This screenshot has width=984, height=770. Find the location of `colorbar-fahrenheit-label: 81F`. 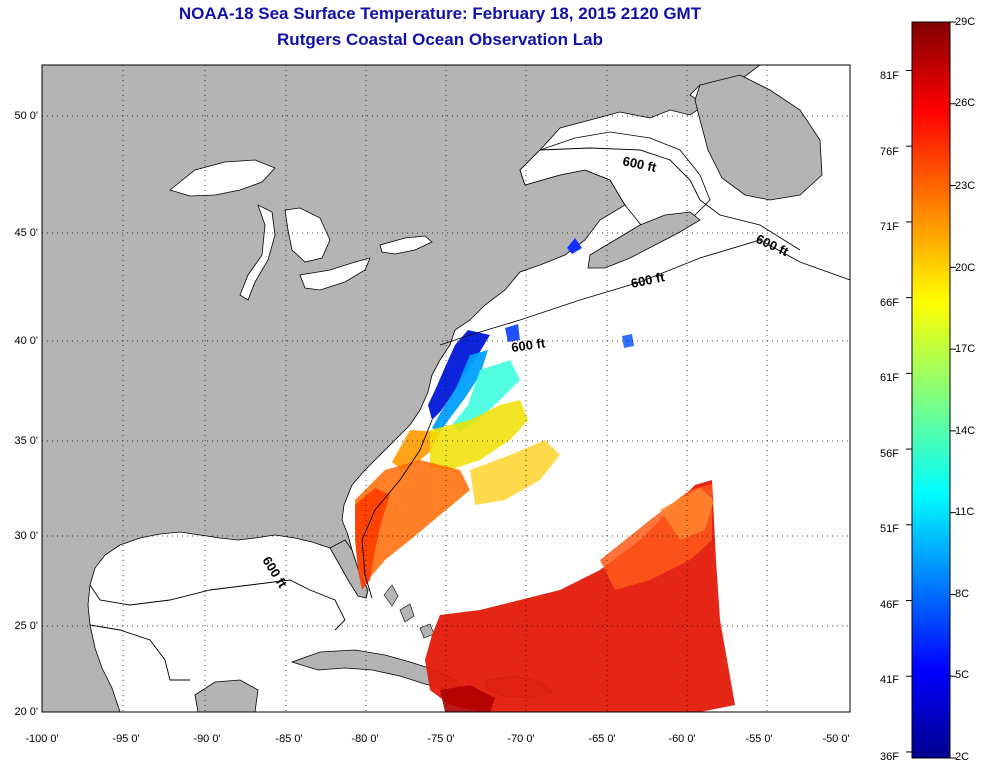

colorbar-fahrenheit-label: 81F is located at coordinates (889, 76).